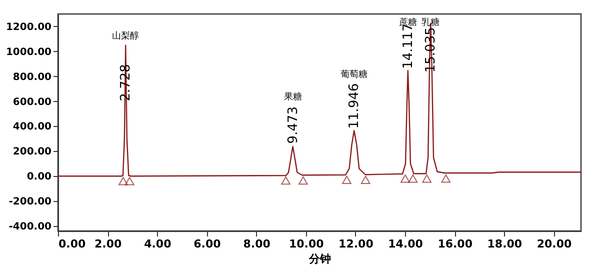 The width and height of the screenshot is (600, 268). What do you see at coordinates (29, 52) in the screenshot?
I see `y-tick-label: 1000.00` at bounding box center [29, 52].